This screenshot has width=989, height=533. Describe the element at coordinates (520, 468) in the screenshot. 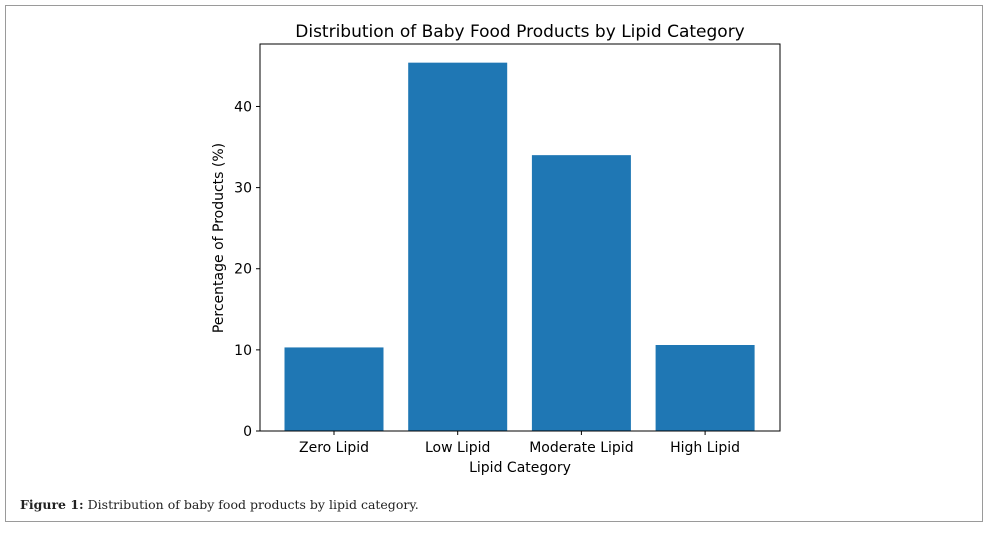

I see `x-axis-label: Lipid Category` at that location.